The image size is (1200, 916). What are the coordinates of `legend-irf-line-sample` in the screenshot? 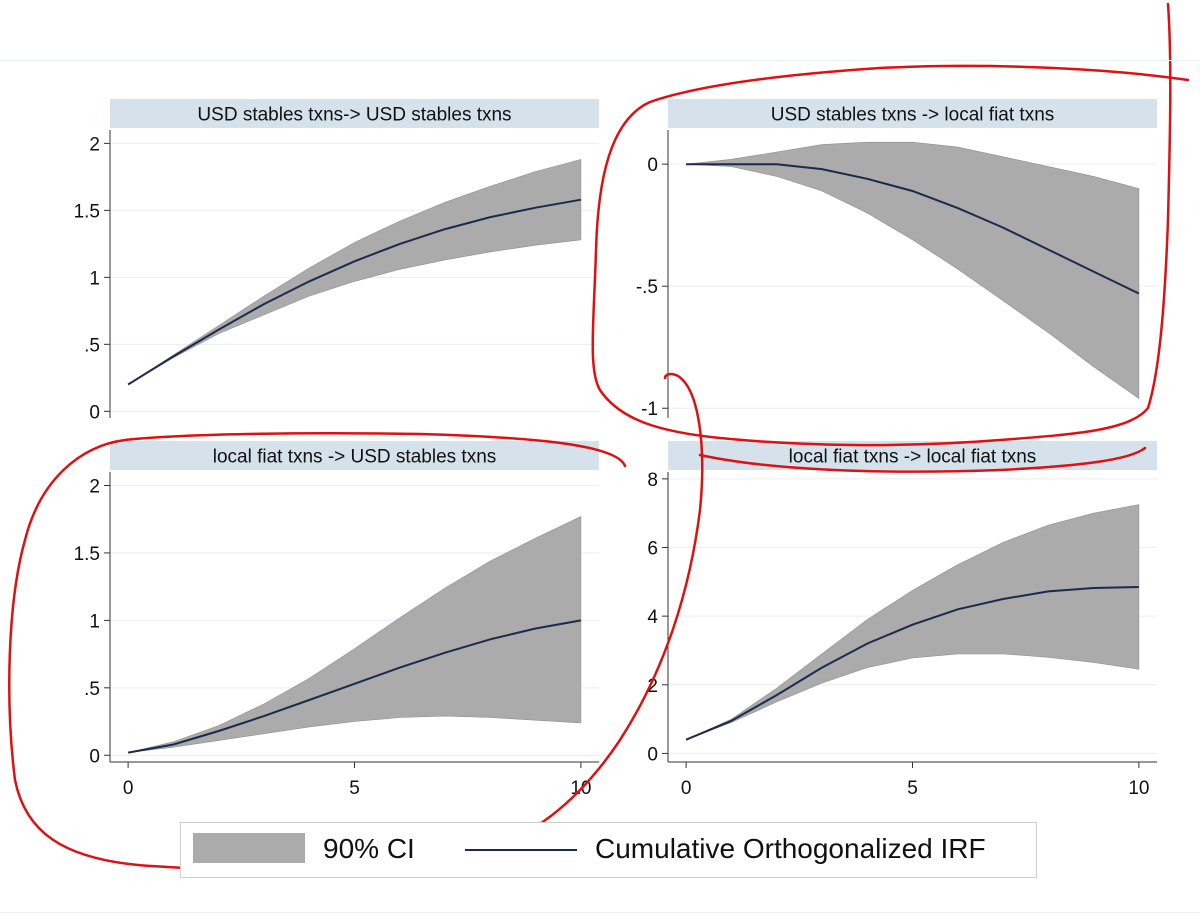 It's located at (521, 850).